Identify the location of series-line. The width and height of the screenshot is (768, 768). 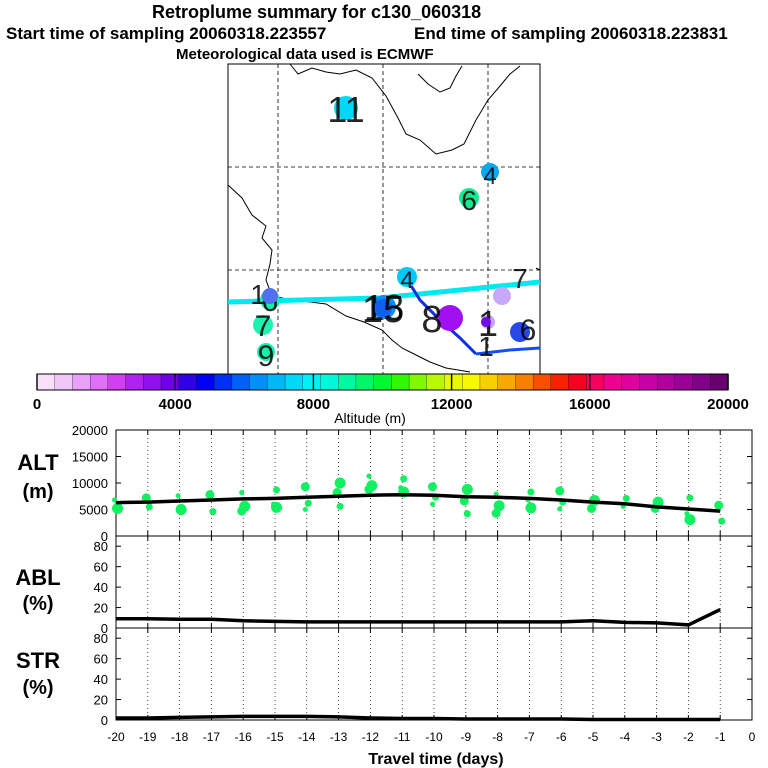
(418, 617).